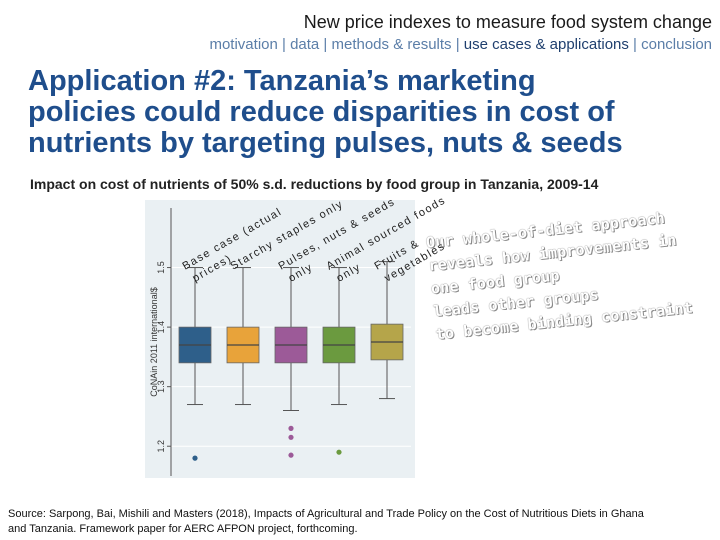 The width and height of the screenshot is (720, 540). I want to click on y-tick-label: 1.2, so click(161, 446).